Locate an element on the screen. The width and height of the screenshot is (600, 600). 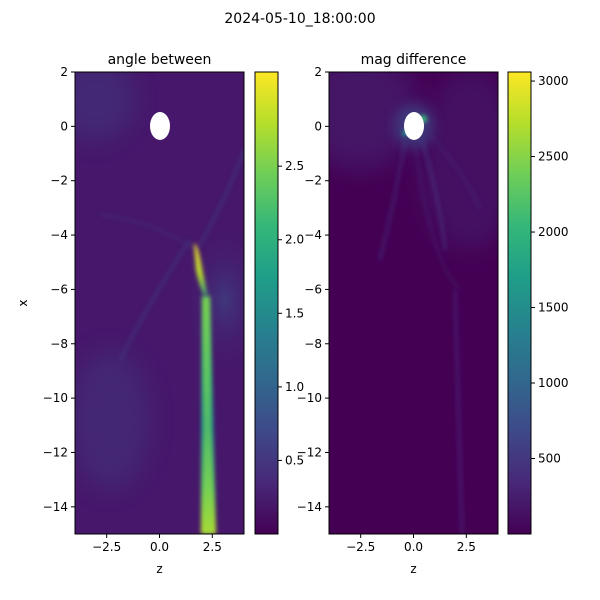
right-colorbar-tick-label-3: 2000 is located at coordinates (553, 232).